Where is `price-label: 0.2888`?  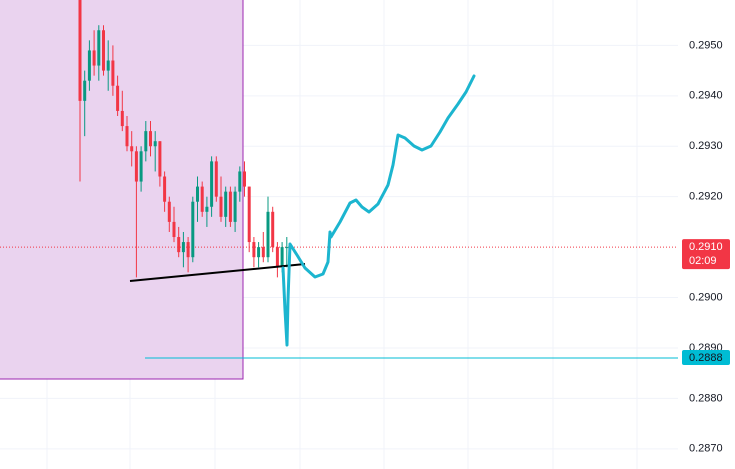 price-label: 0.2888 is located at coordinates (706, 358).